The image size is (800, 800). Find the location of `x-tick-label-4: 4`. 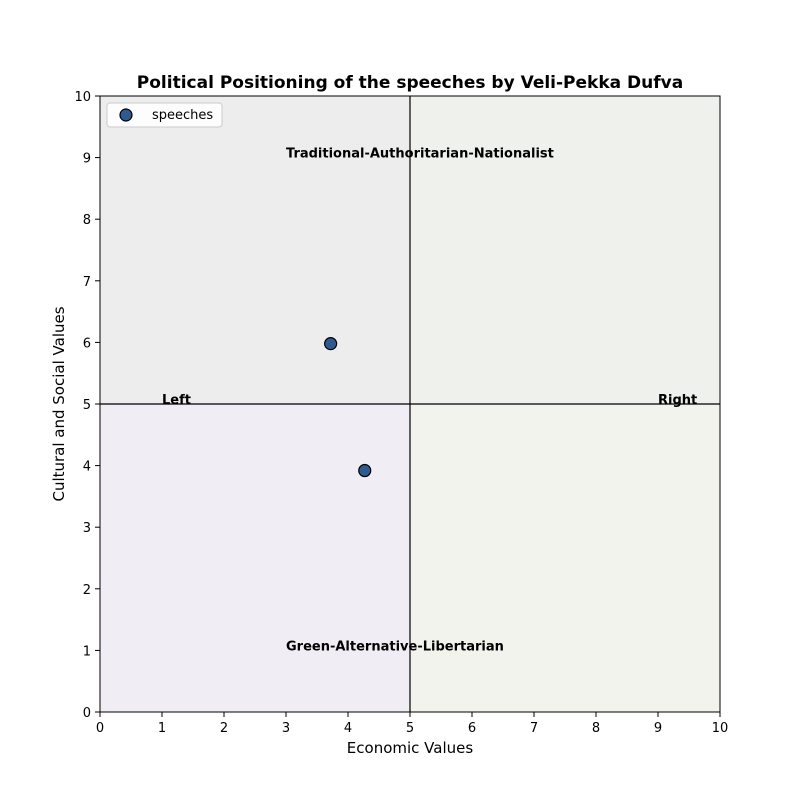

x-tick-label-4: 4 is located at coordinates (348, 728).